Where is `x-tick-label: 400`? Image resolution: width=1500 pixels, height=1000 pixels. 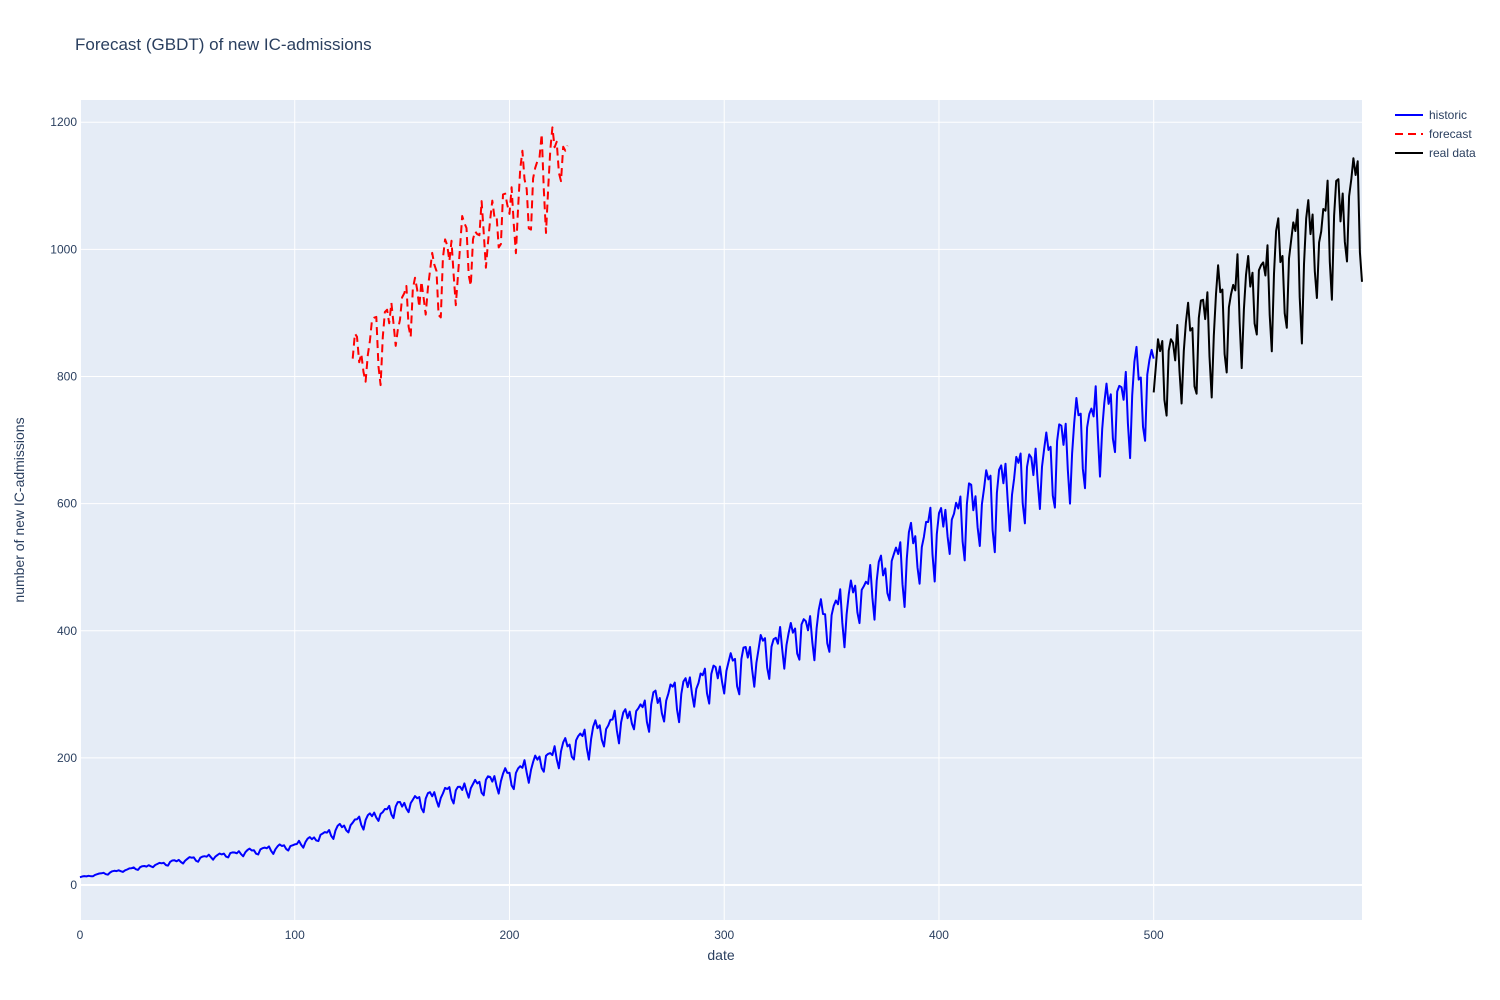 x-tick-label: 400 is located at coordinates (939, 935).